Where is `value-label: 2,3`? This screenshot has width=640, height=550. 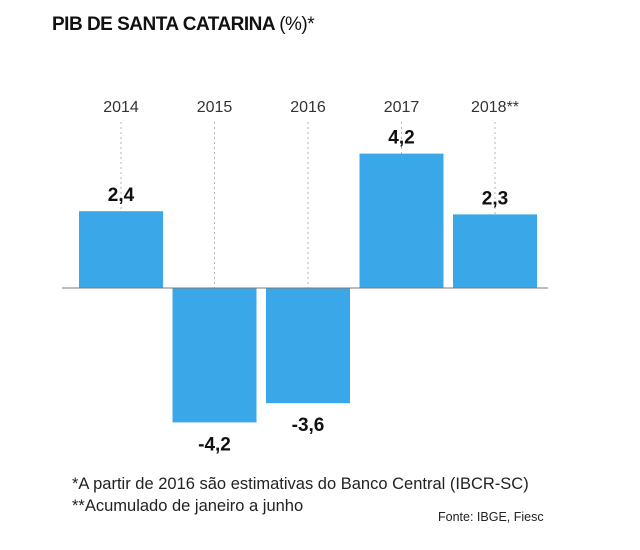 value-label: 2,3 is located at coordinates (495, 198).